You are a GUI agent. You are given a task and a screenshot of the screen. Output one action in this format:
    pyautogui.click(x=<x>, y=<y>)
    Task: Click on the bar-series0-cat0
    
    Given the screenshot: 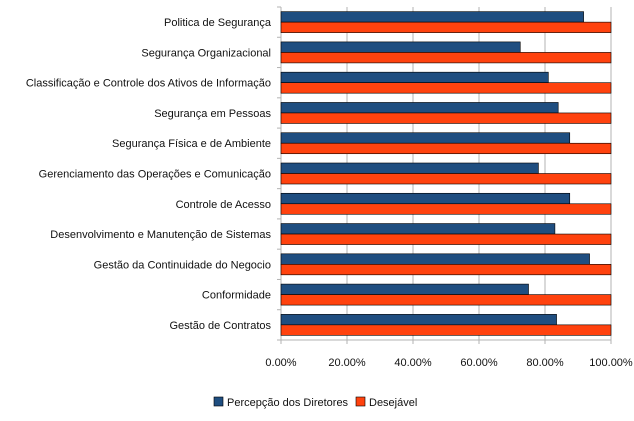 What is the action you would take?
    pyautogui.click(x=432, y=17)
    